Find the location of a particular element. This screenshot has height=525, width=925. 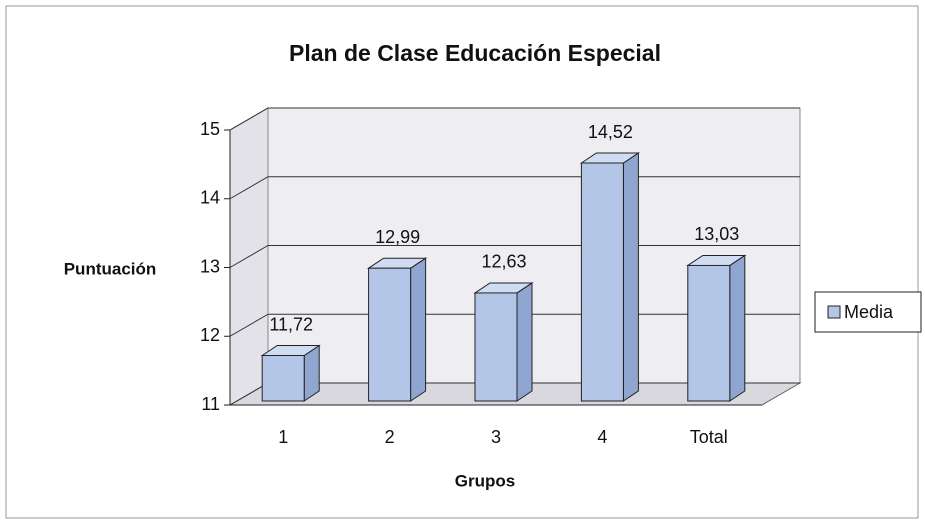

y-tick-label: 13 is located at coordinates (210, 266).